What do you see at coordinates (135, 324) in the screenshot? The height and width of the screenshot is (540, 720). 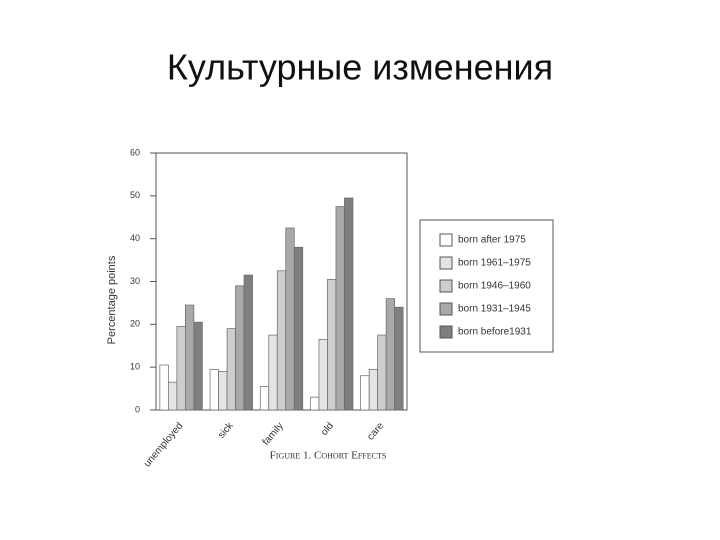 I see `y-tick-label: 20` at bounding box center [135, 324].